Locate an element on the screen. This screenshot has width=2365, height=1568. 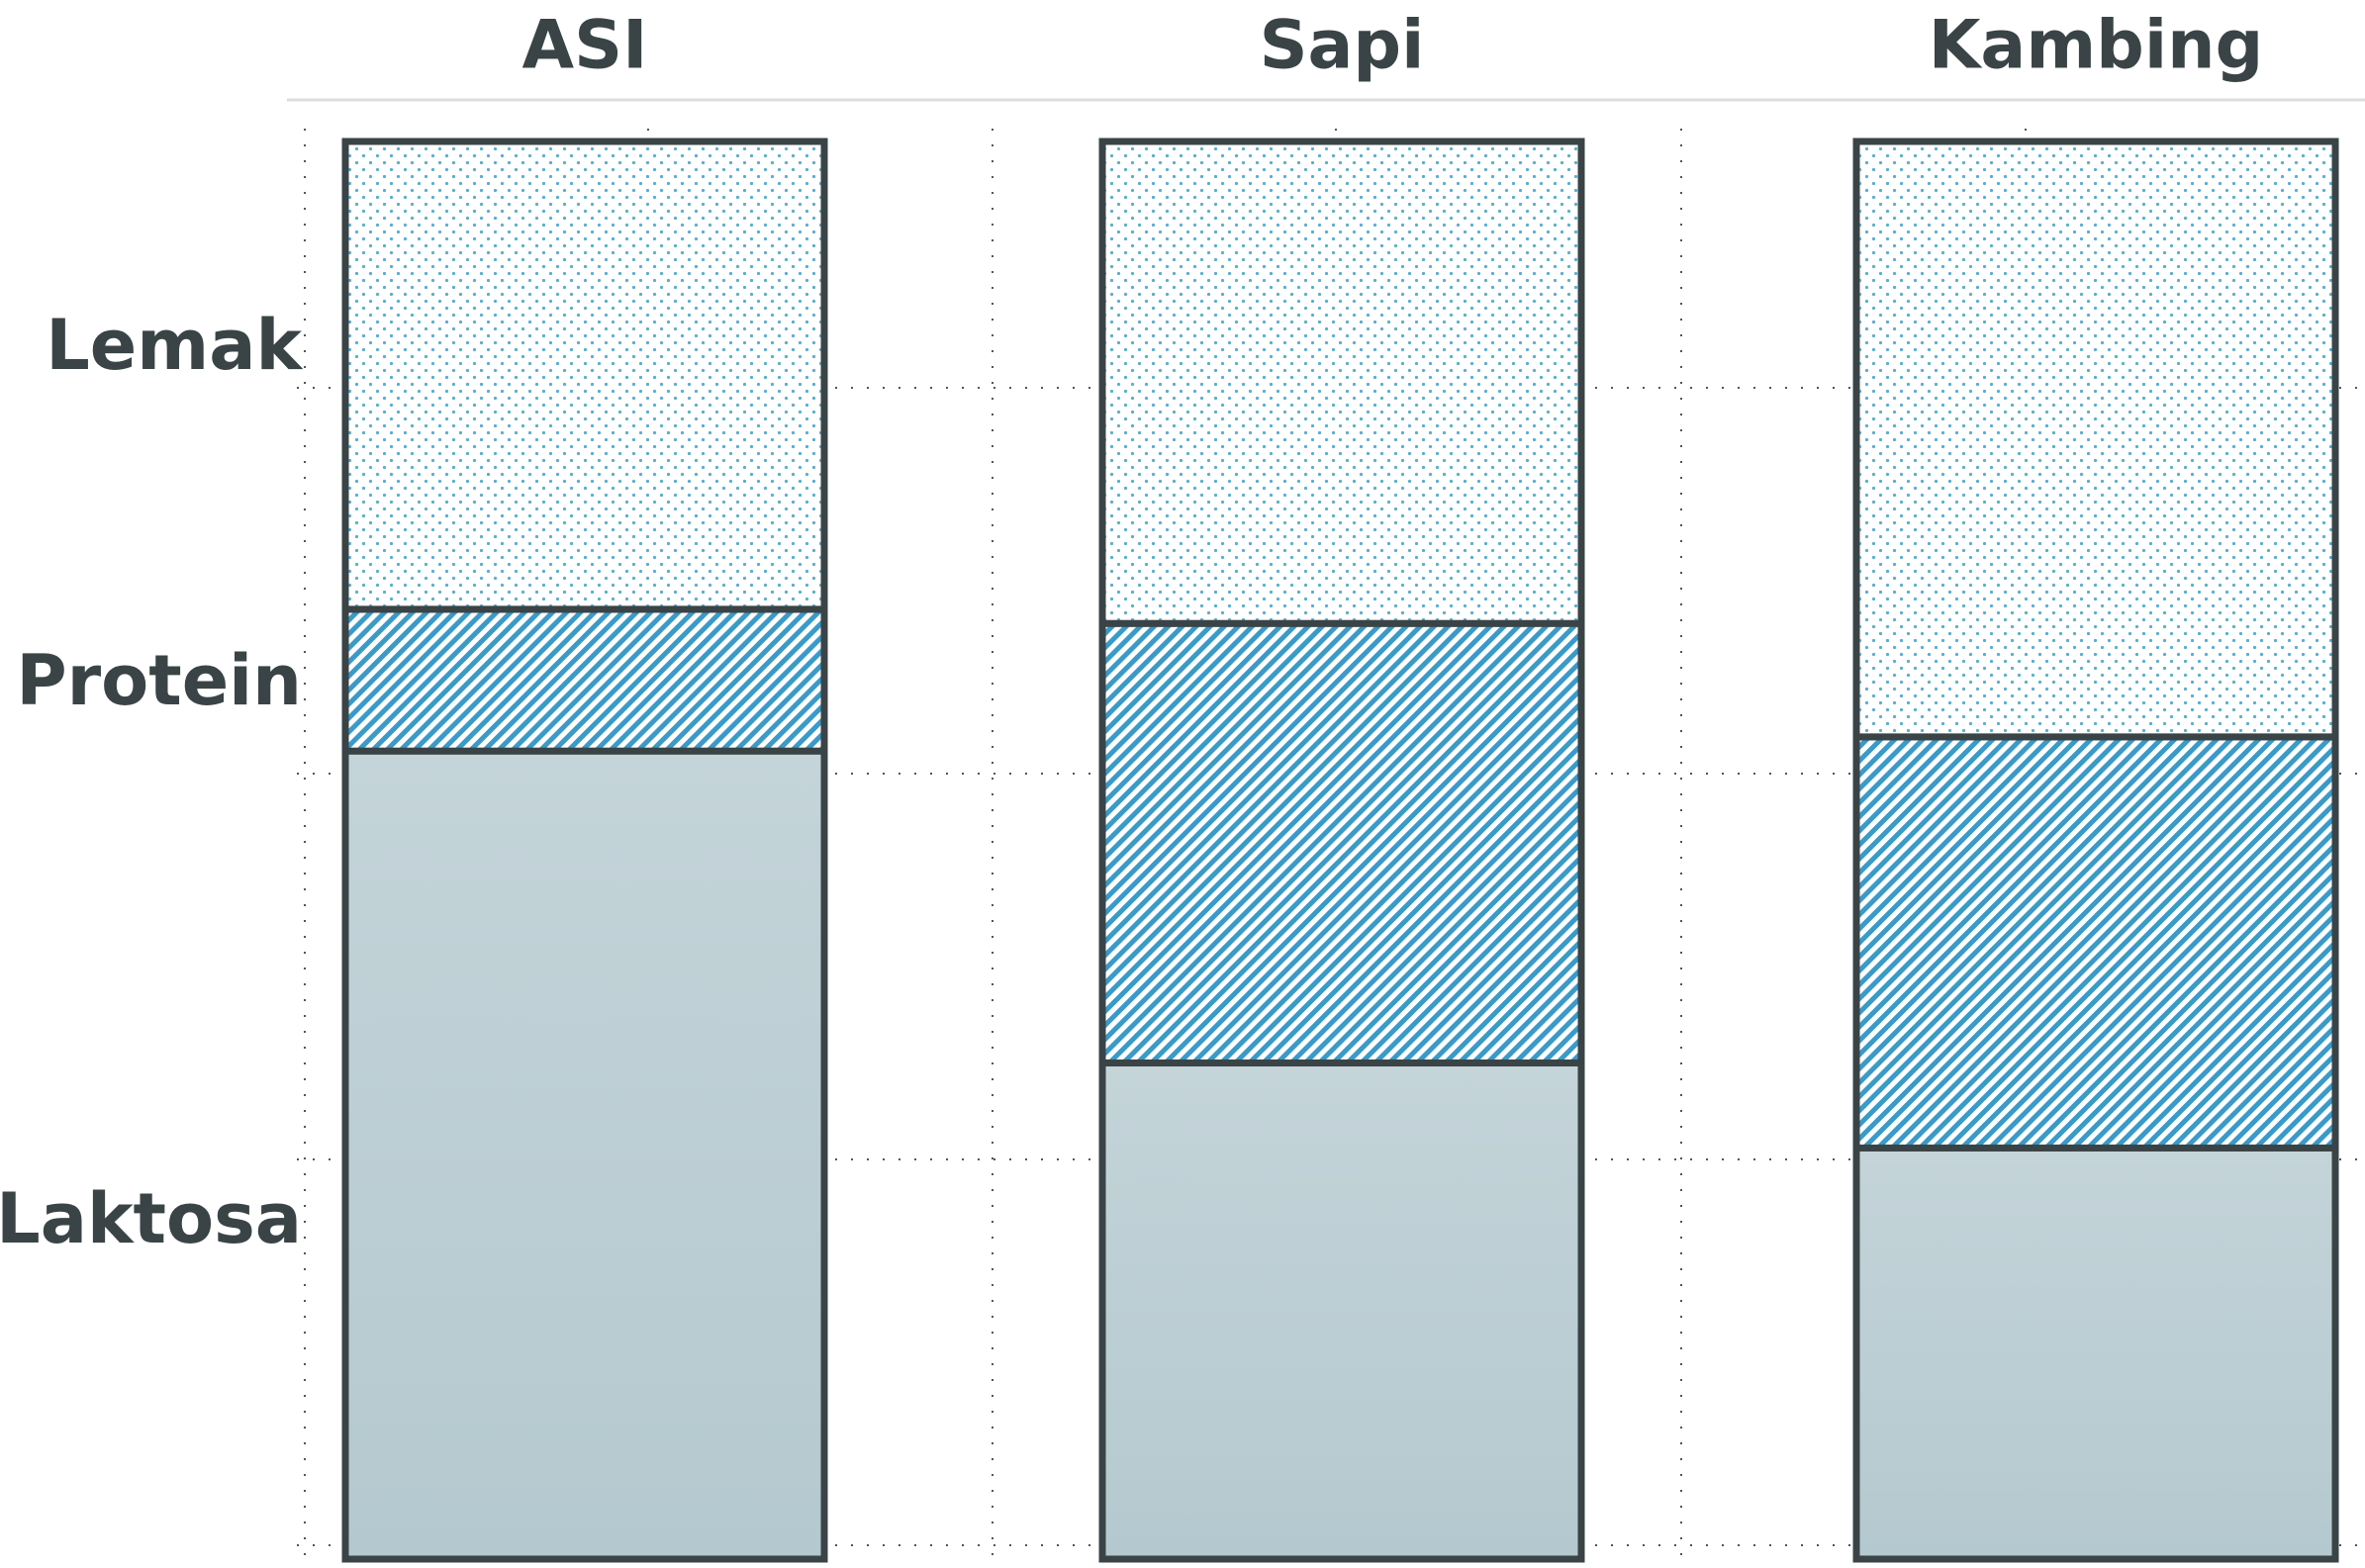
column-header: Sapi is located at coordinates (1342, 46).